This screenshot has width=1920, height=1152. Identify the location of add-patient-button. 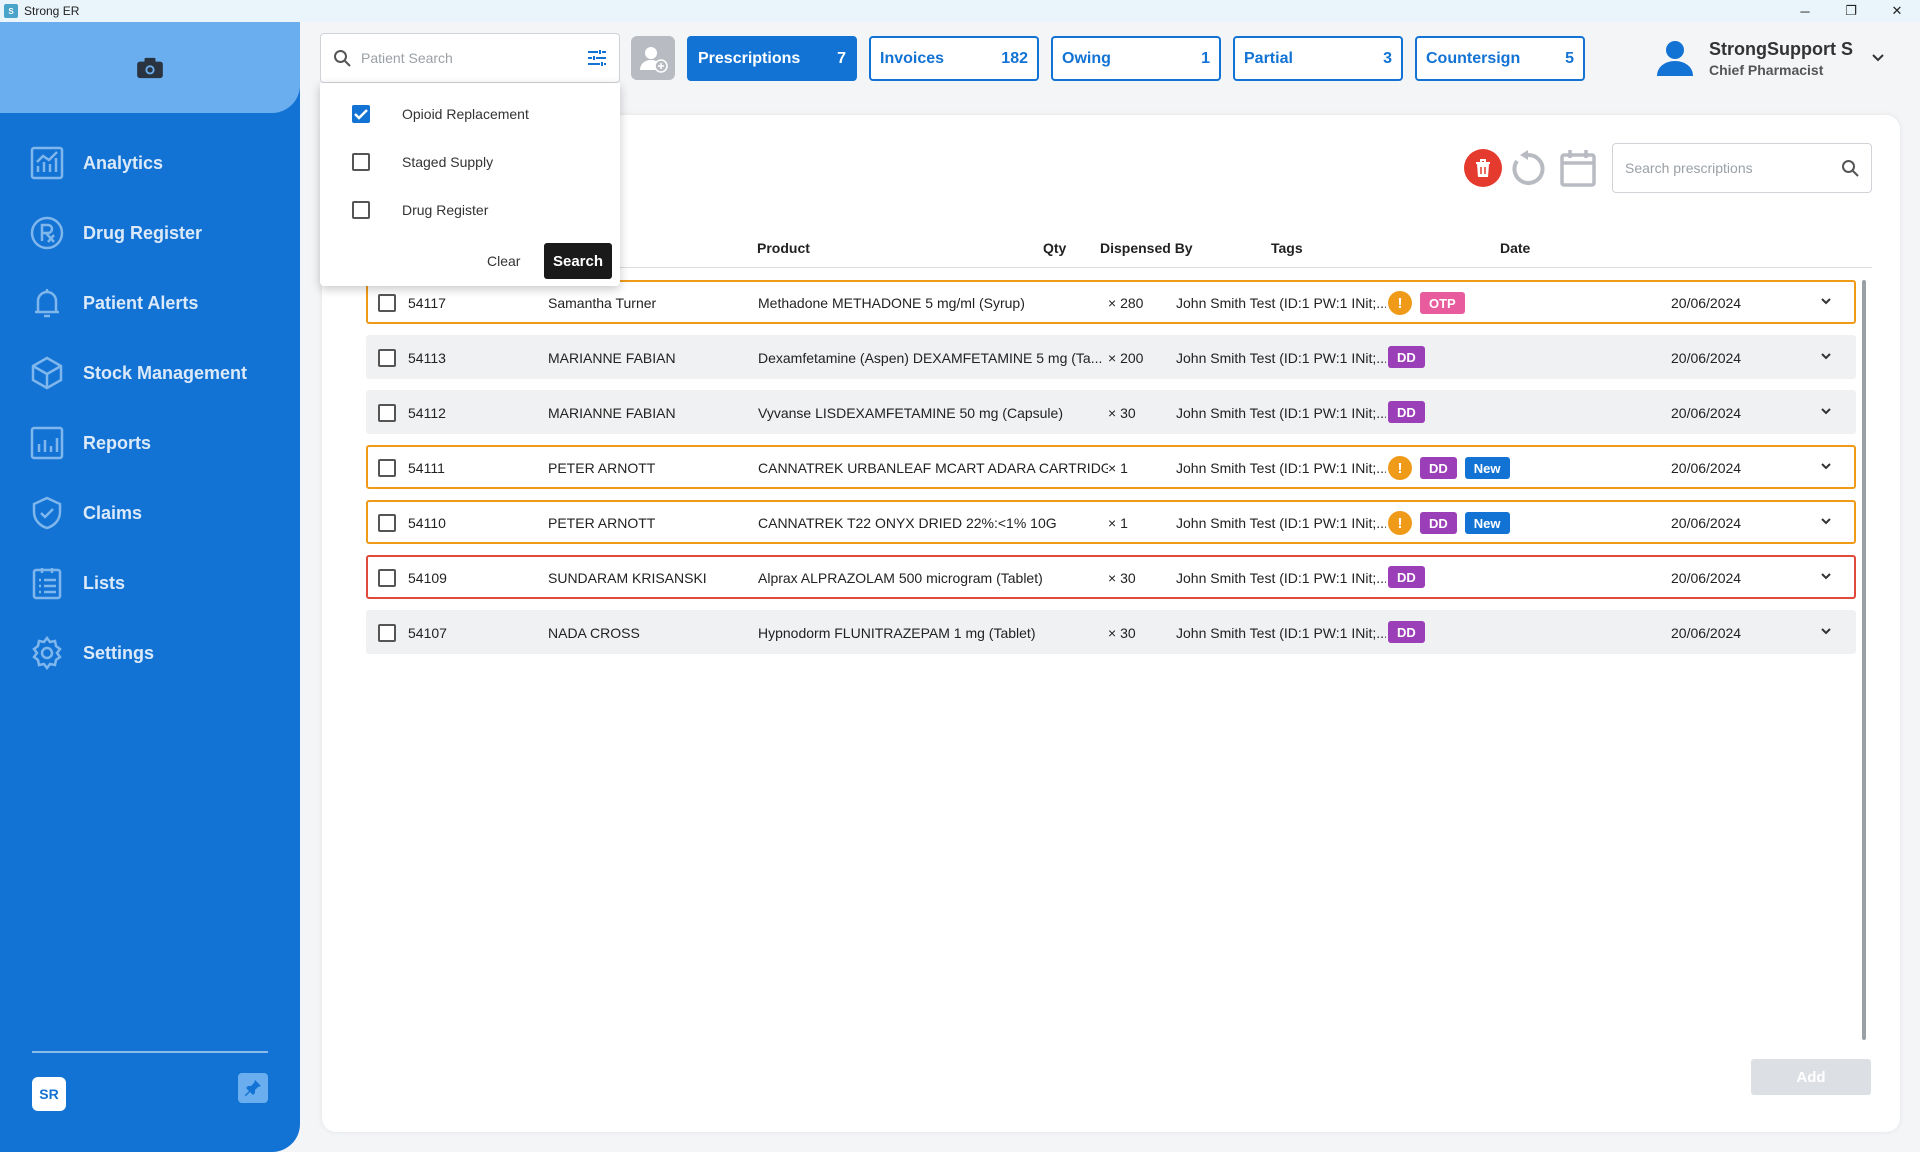
(653, 58).